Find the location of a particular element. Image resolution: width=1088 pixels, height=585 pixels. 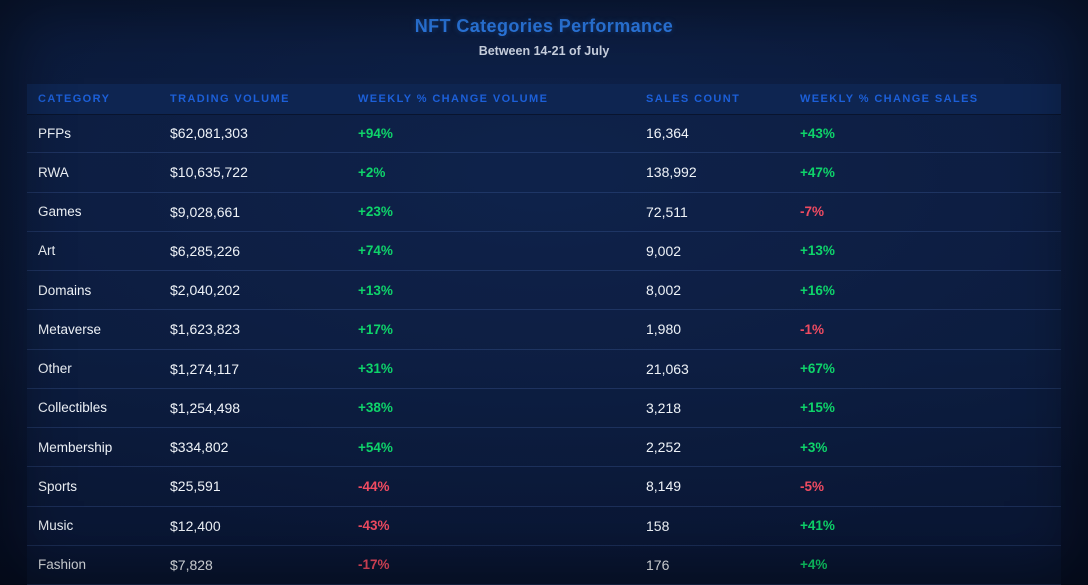

sales-count-cell: 1,980 is located at coordinates (664, 329).